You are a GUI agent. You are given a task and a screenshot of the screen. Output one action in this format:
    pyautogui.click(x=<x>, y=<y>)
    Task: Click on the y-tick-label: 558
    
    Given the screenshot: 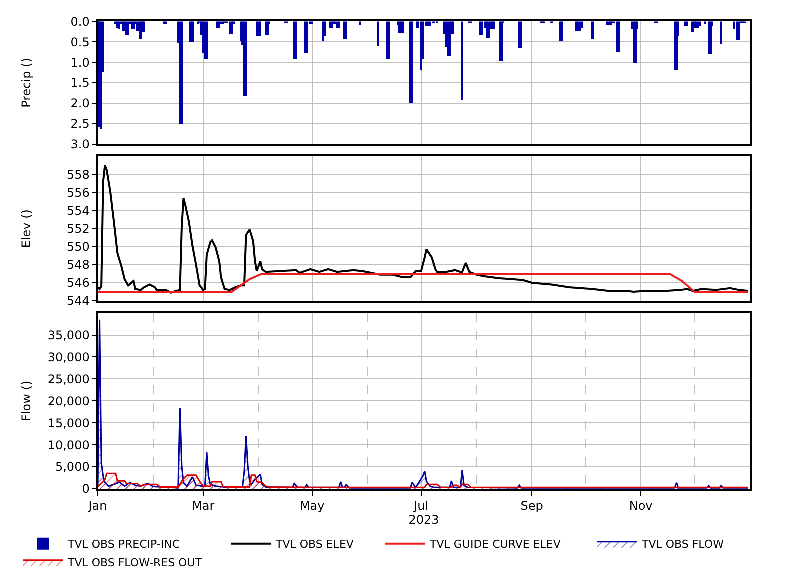 What is the action you would take?
    pyautogui.click(x=78, y=175)
    